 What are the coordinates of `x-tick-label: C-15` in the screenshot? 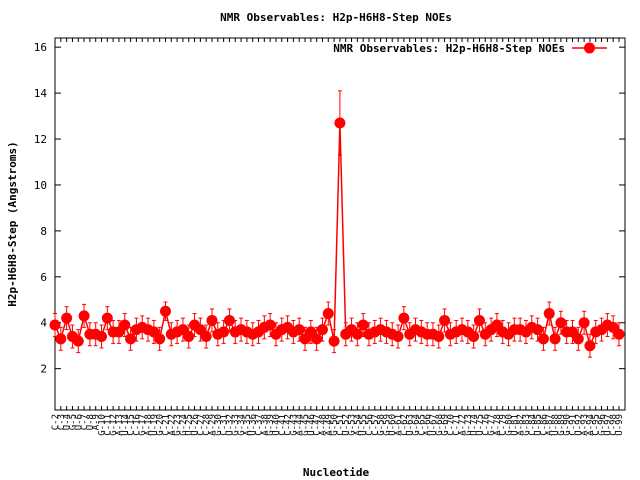 It's located at (132, 425).